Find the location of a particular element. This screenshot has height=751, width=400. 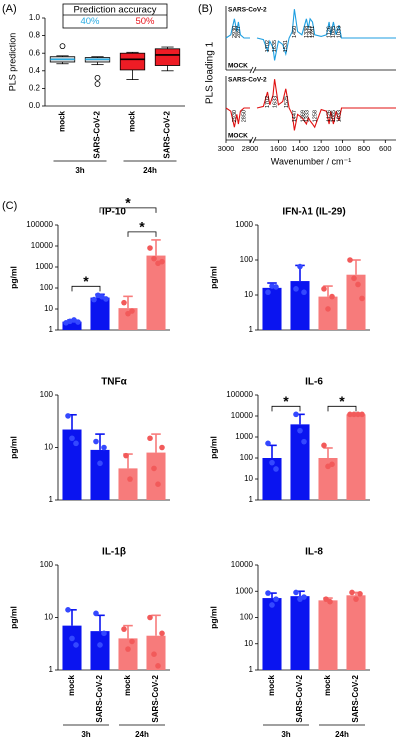

chart-title: IP-10 is located at coordinates (114, 212).